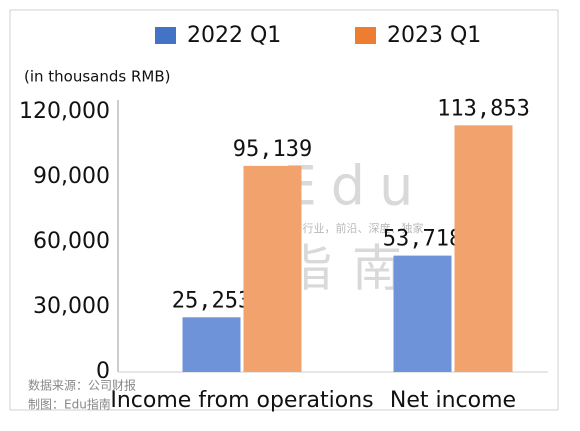 This screenshot has width=580, height=431. What do you see at coordinates (483, 108) in the screenshot?
I see `data-label: 113,853` at bounding box center [483, 108].